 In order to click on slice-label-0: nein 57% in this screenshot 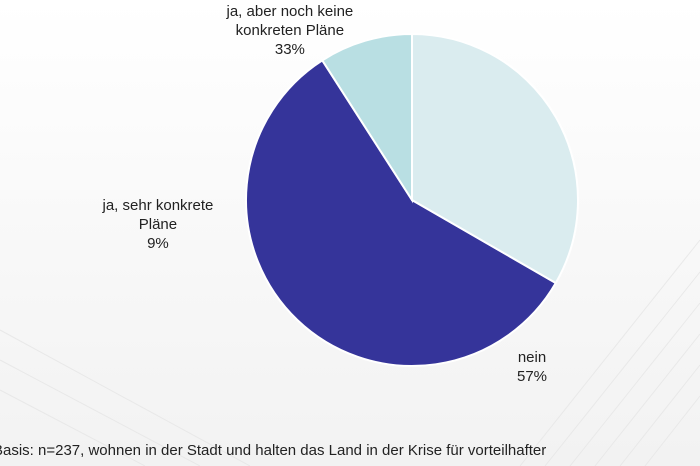, I will do `click(532, 367)`.